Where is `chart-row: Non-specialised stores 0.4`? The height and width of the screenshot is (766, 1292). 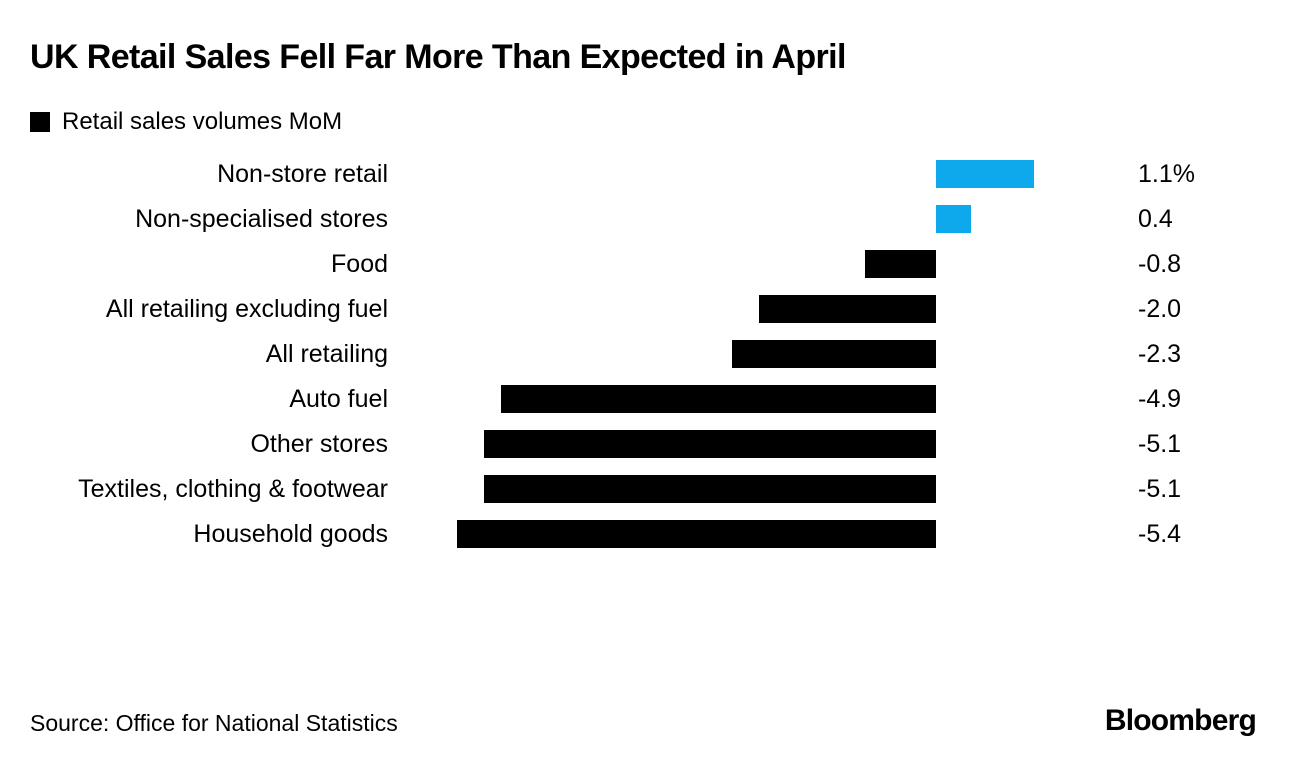 chart-row: Non-specialised stores 0.4 is located at coordinates (646, 219).